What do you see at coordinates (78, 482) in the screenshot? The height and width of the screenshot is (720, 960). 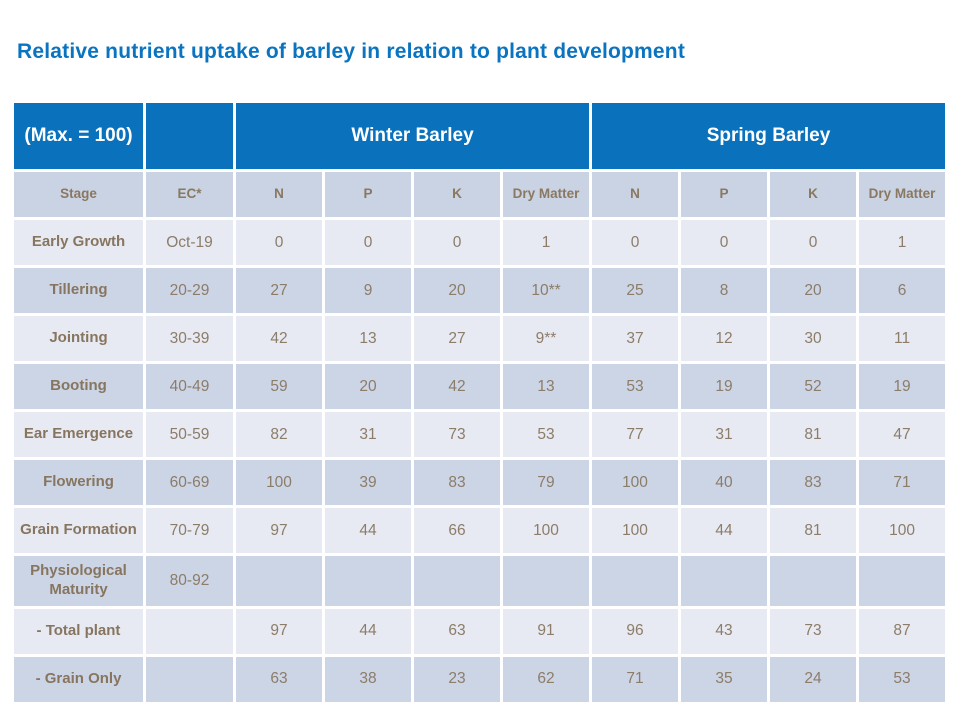 I see `stage-cell: Flowering` at bounding box center [78, 482].